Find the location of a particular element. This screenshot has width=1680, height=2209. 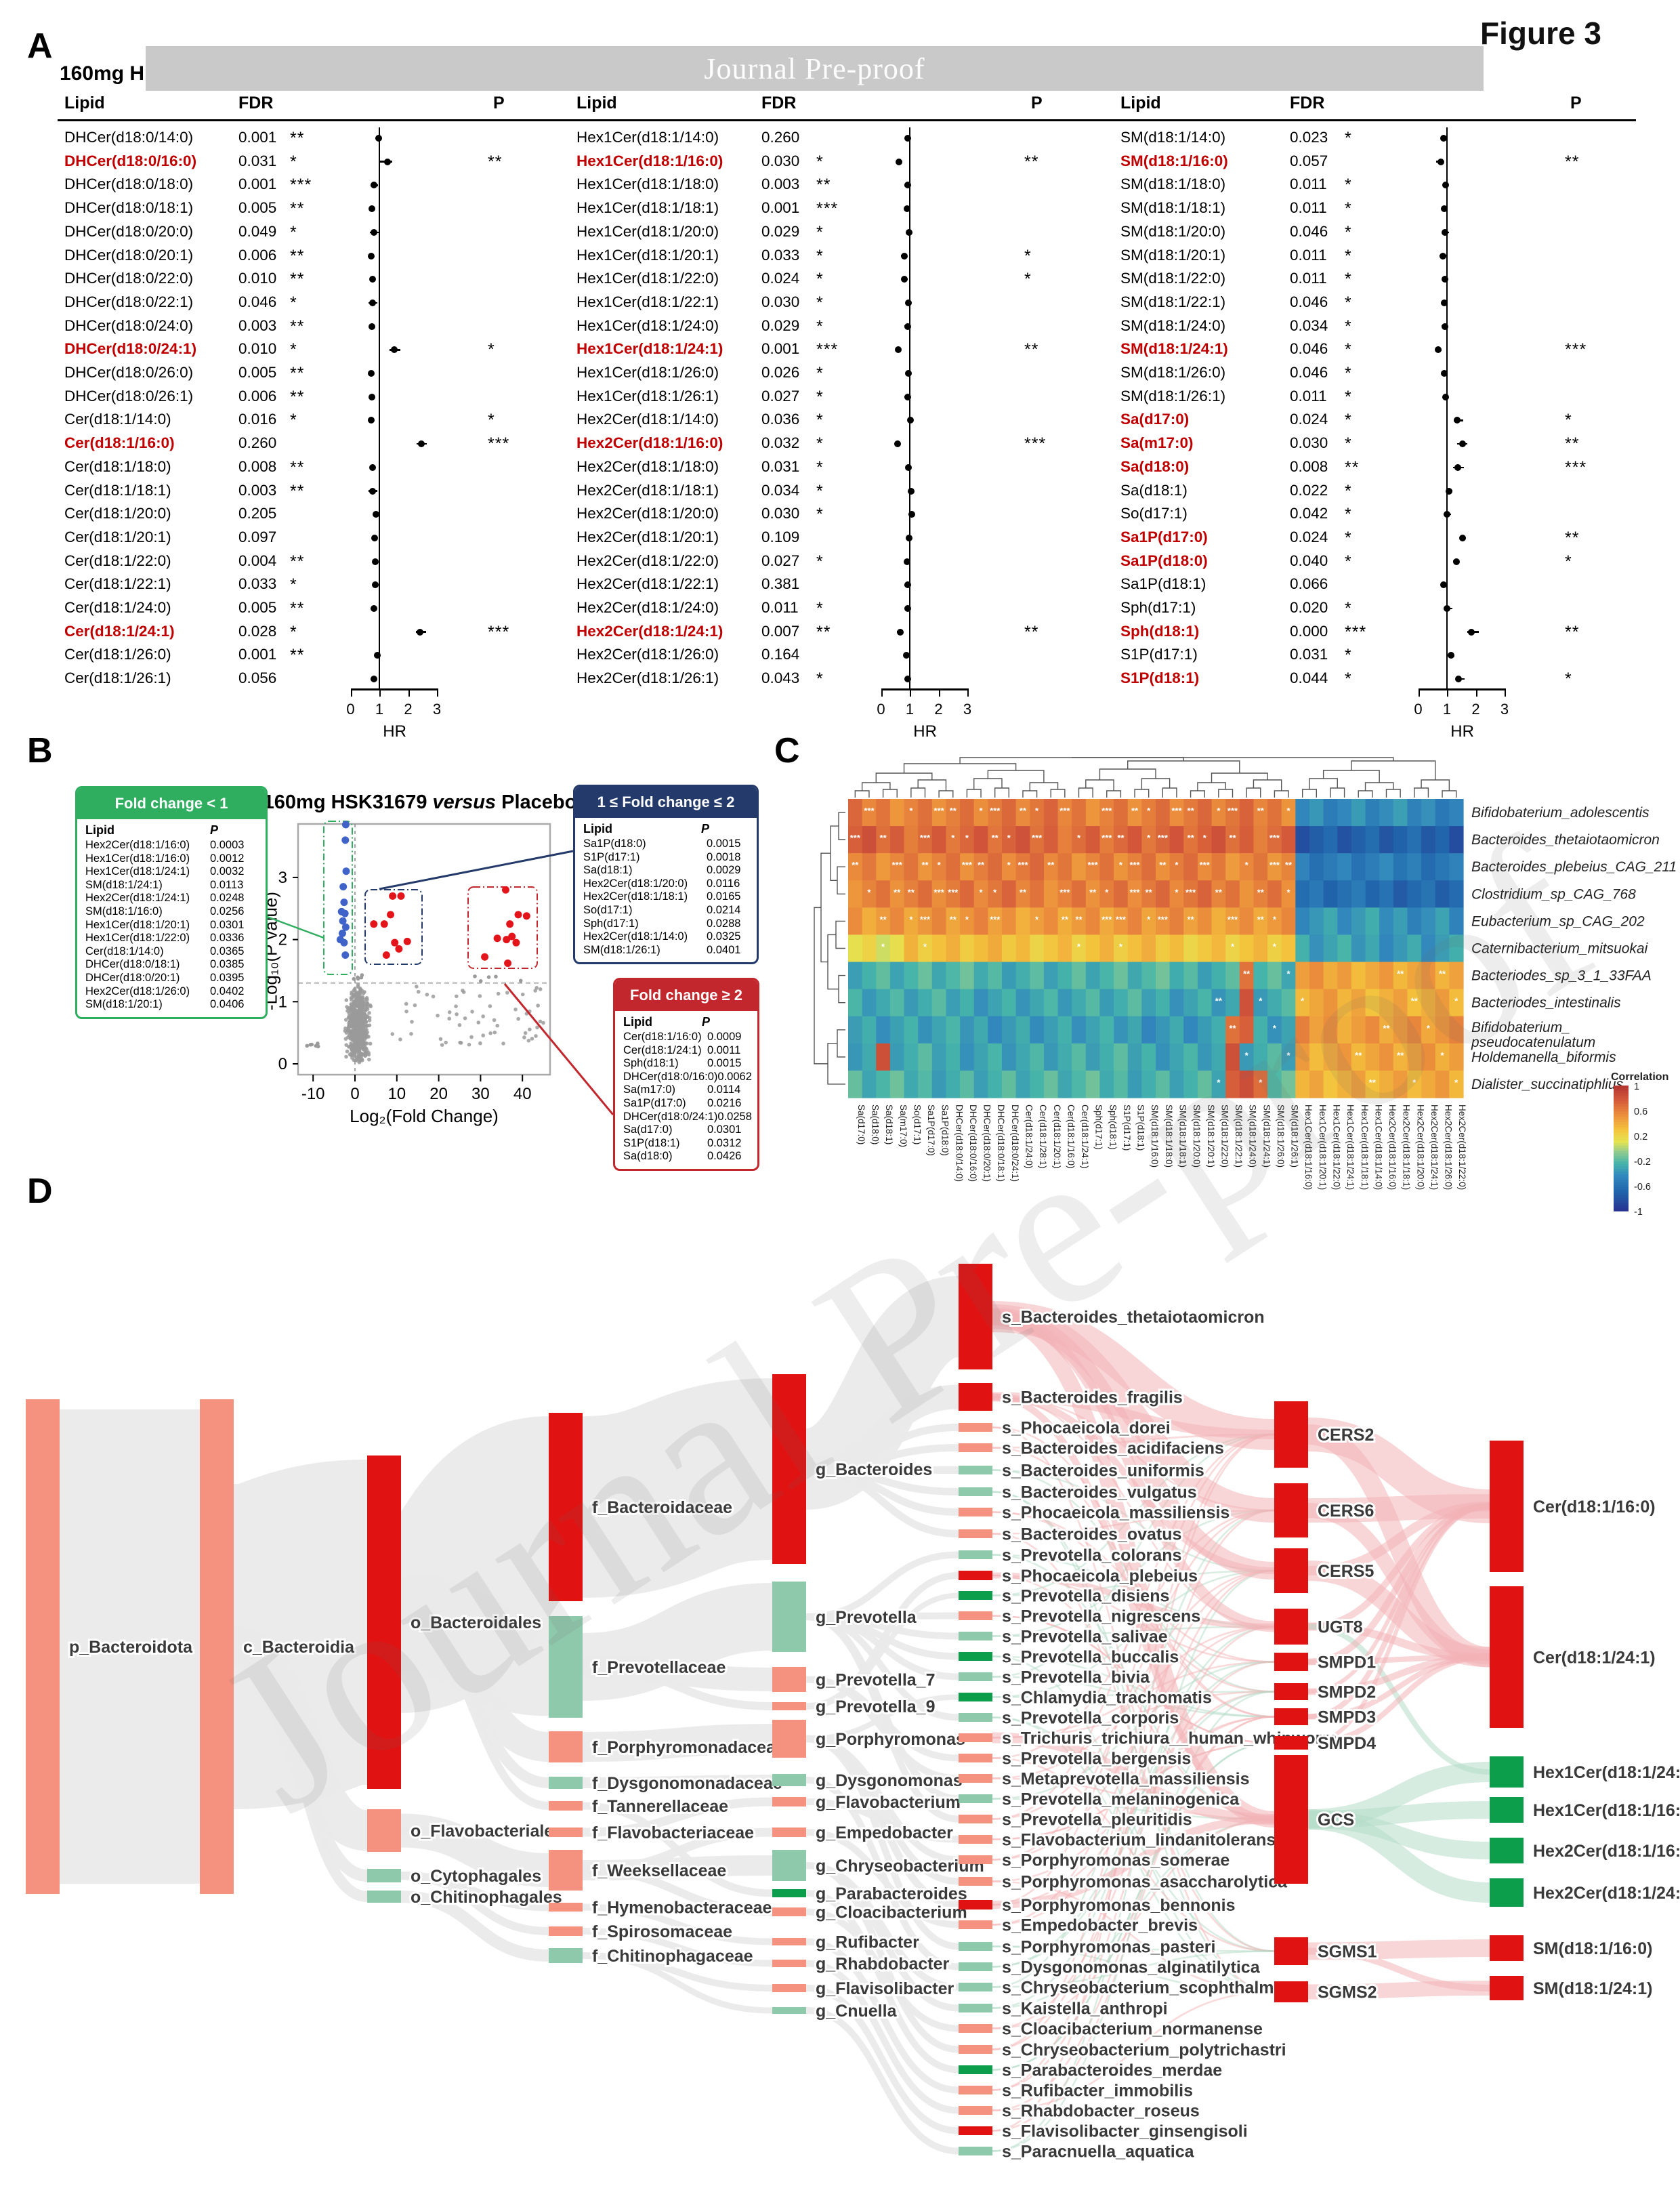

volcano-mid-point is located at coordinates (374, 924).